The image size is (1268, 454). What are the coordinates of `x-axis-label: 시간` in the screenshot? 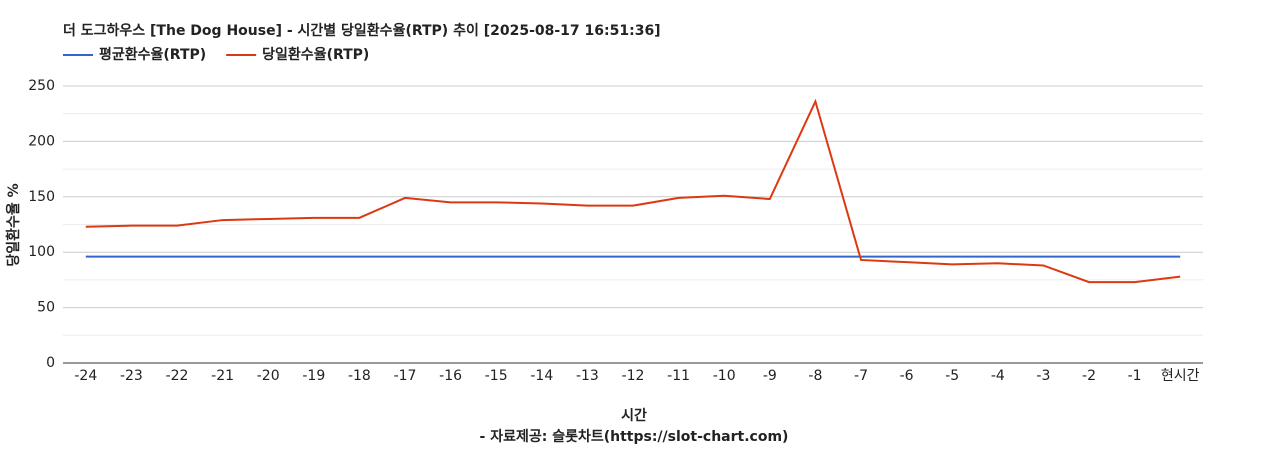 It's located at (634, 415).